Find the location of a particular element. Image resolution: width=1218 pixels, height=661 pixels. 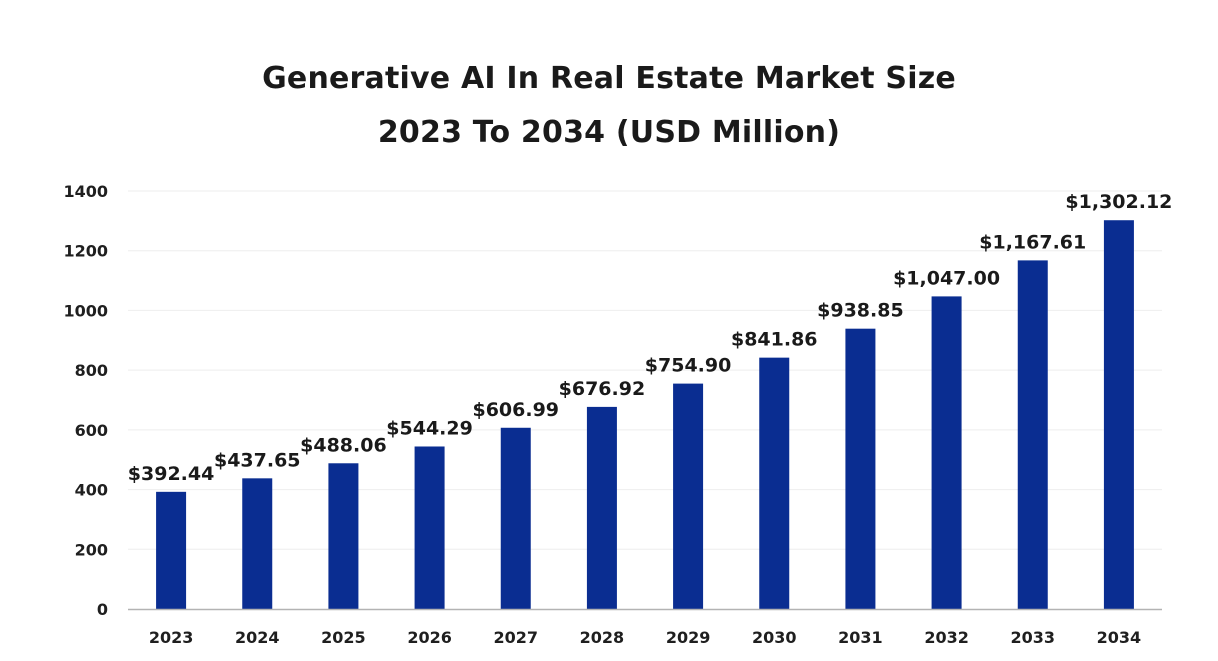

x-tick-label: 2023 is located at coordinates (171, 637).